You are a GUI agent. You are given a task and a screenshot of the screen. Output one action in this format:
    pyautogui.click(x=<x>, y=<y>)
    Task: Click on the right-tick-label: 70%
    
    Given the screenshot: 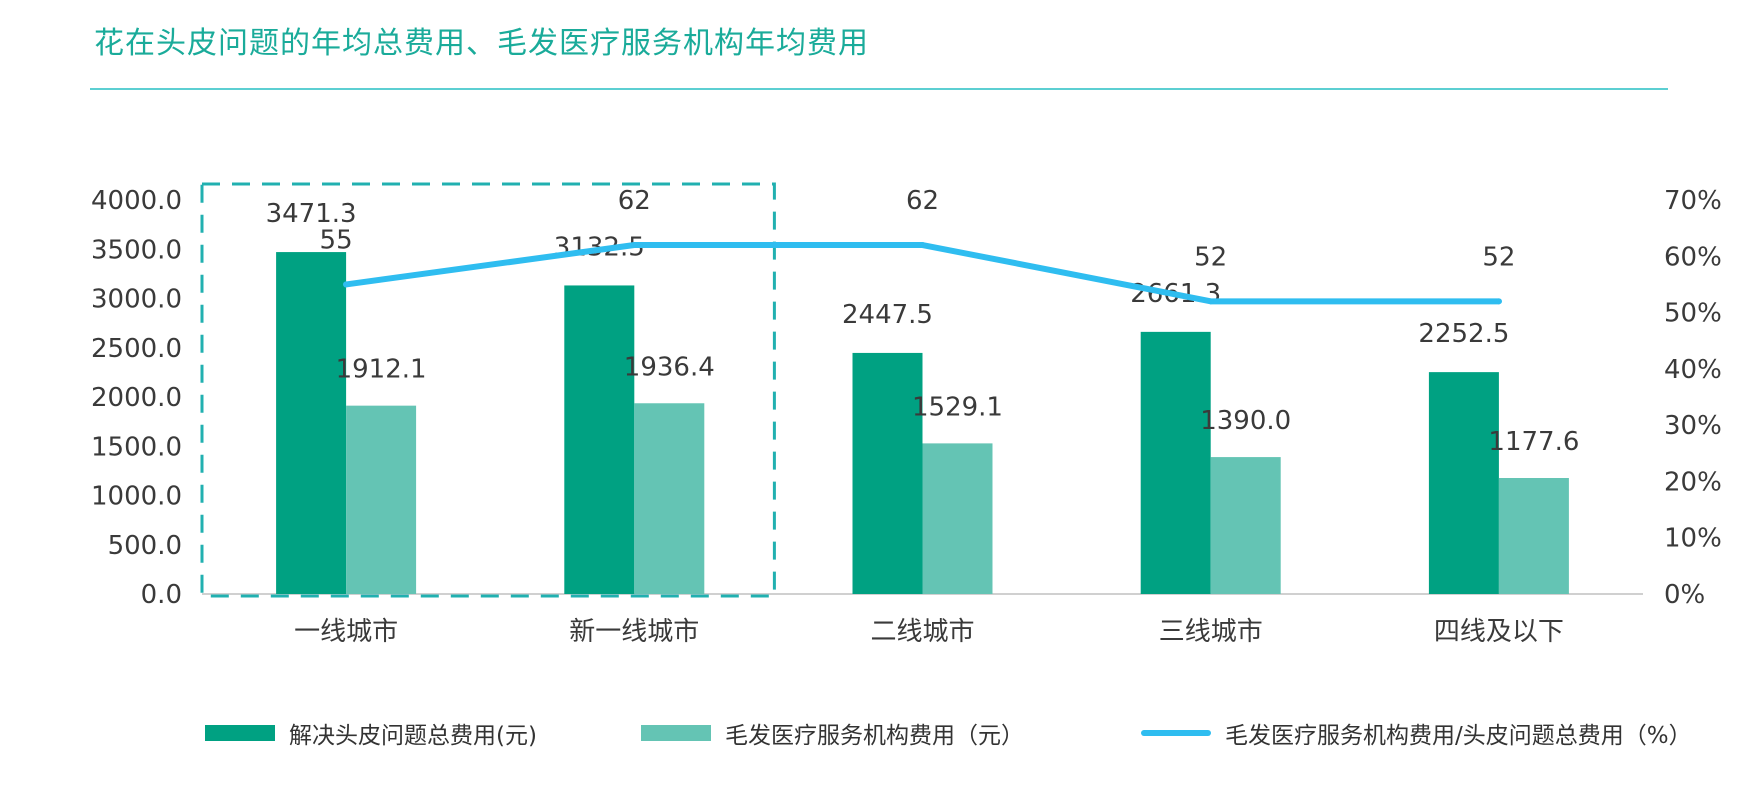 What is the action you would take?
    pyautogui.click(x=1693, y=201)
    